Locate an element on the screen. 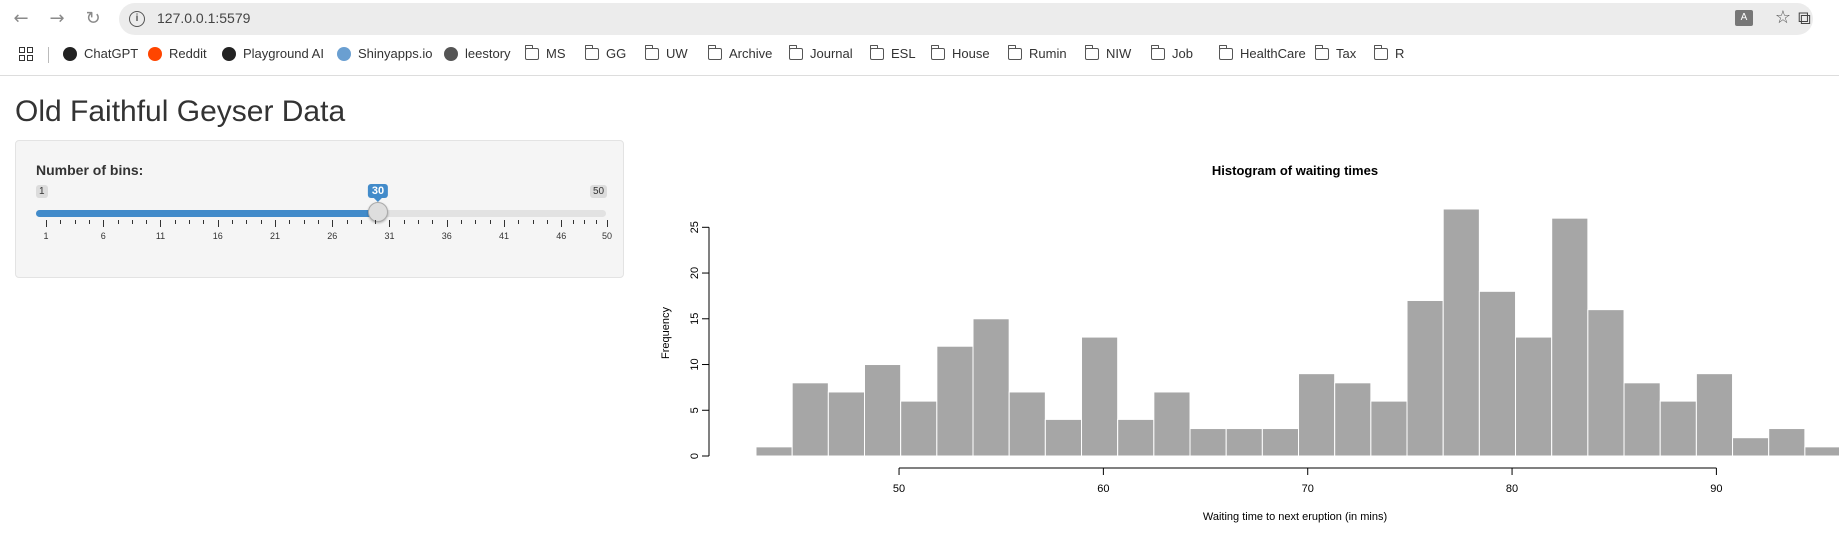 Image resolution: width=1839 pixels, height=538 pixels. back-icon: ← is located at coordinates (21, 18).